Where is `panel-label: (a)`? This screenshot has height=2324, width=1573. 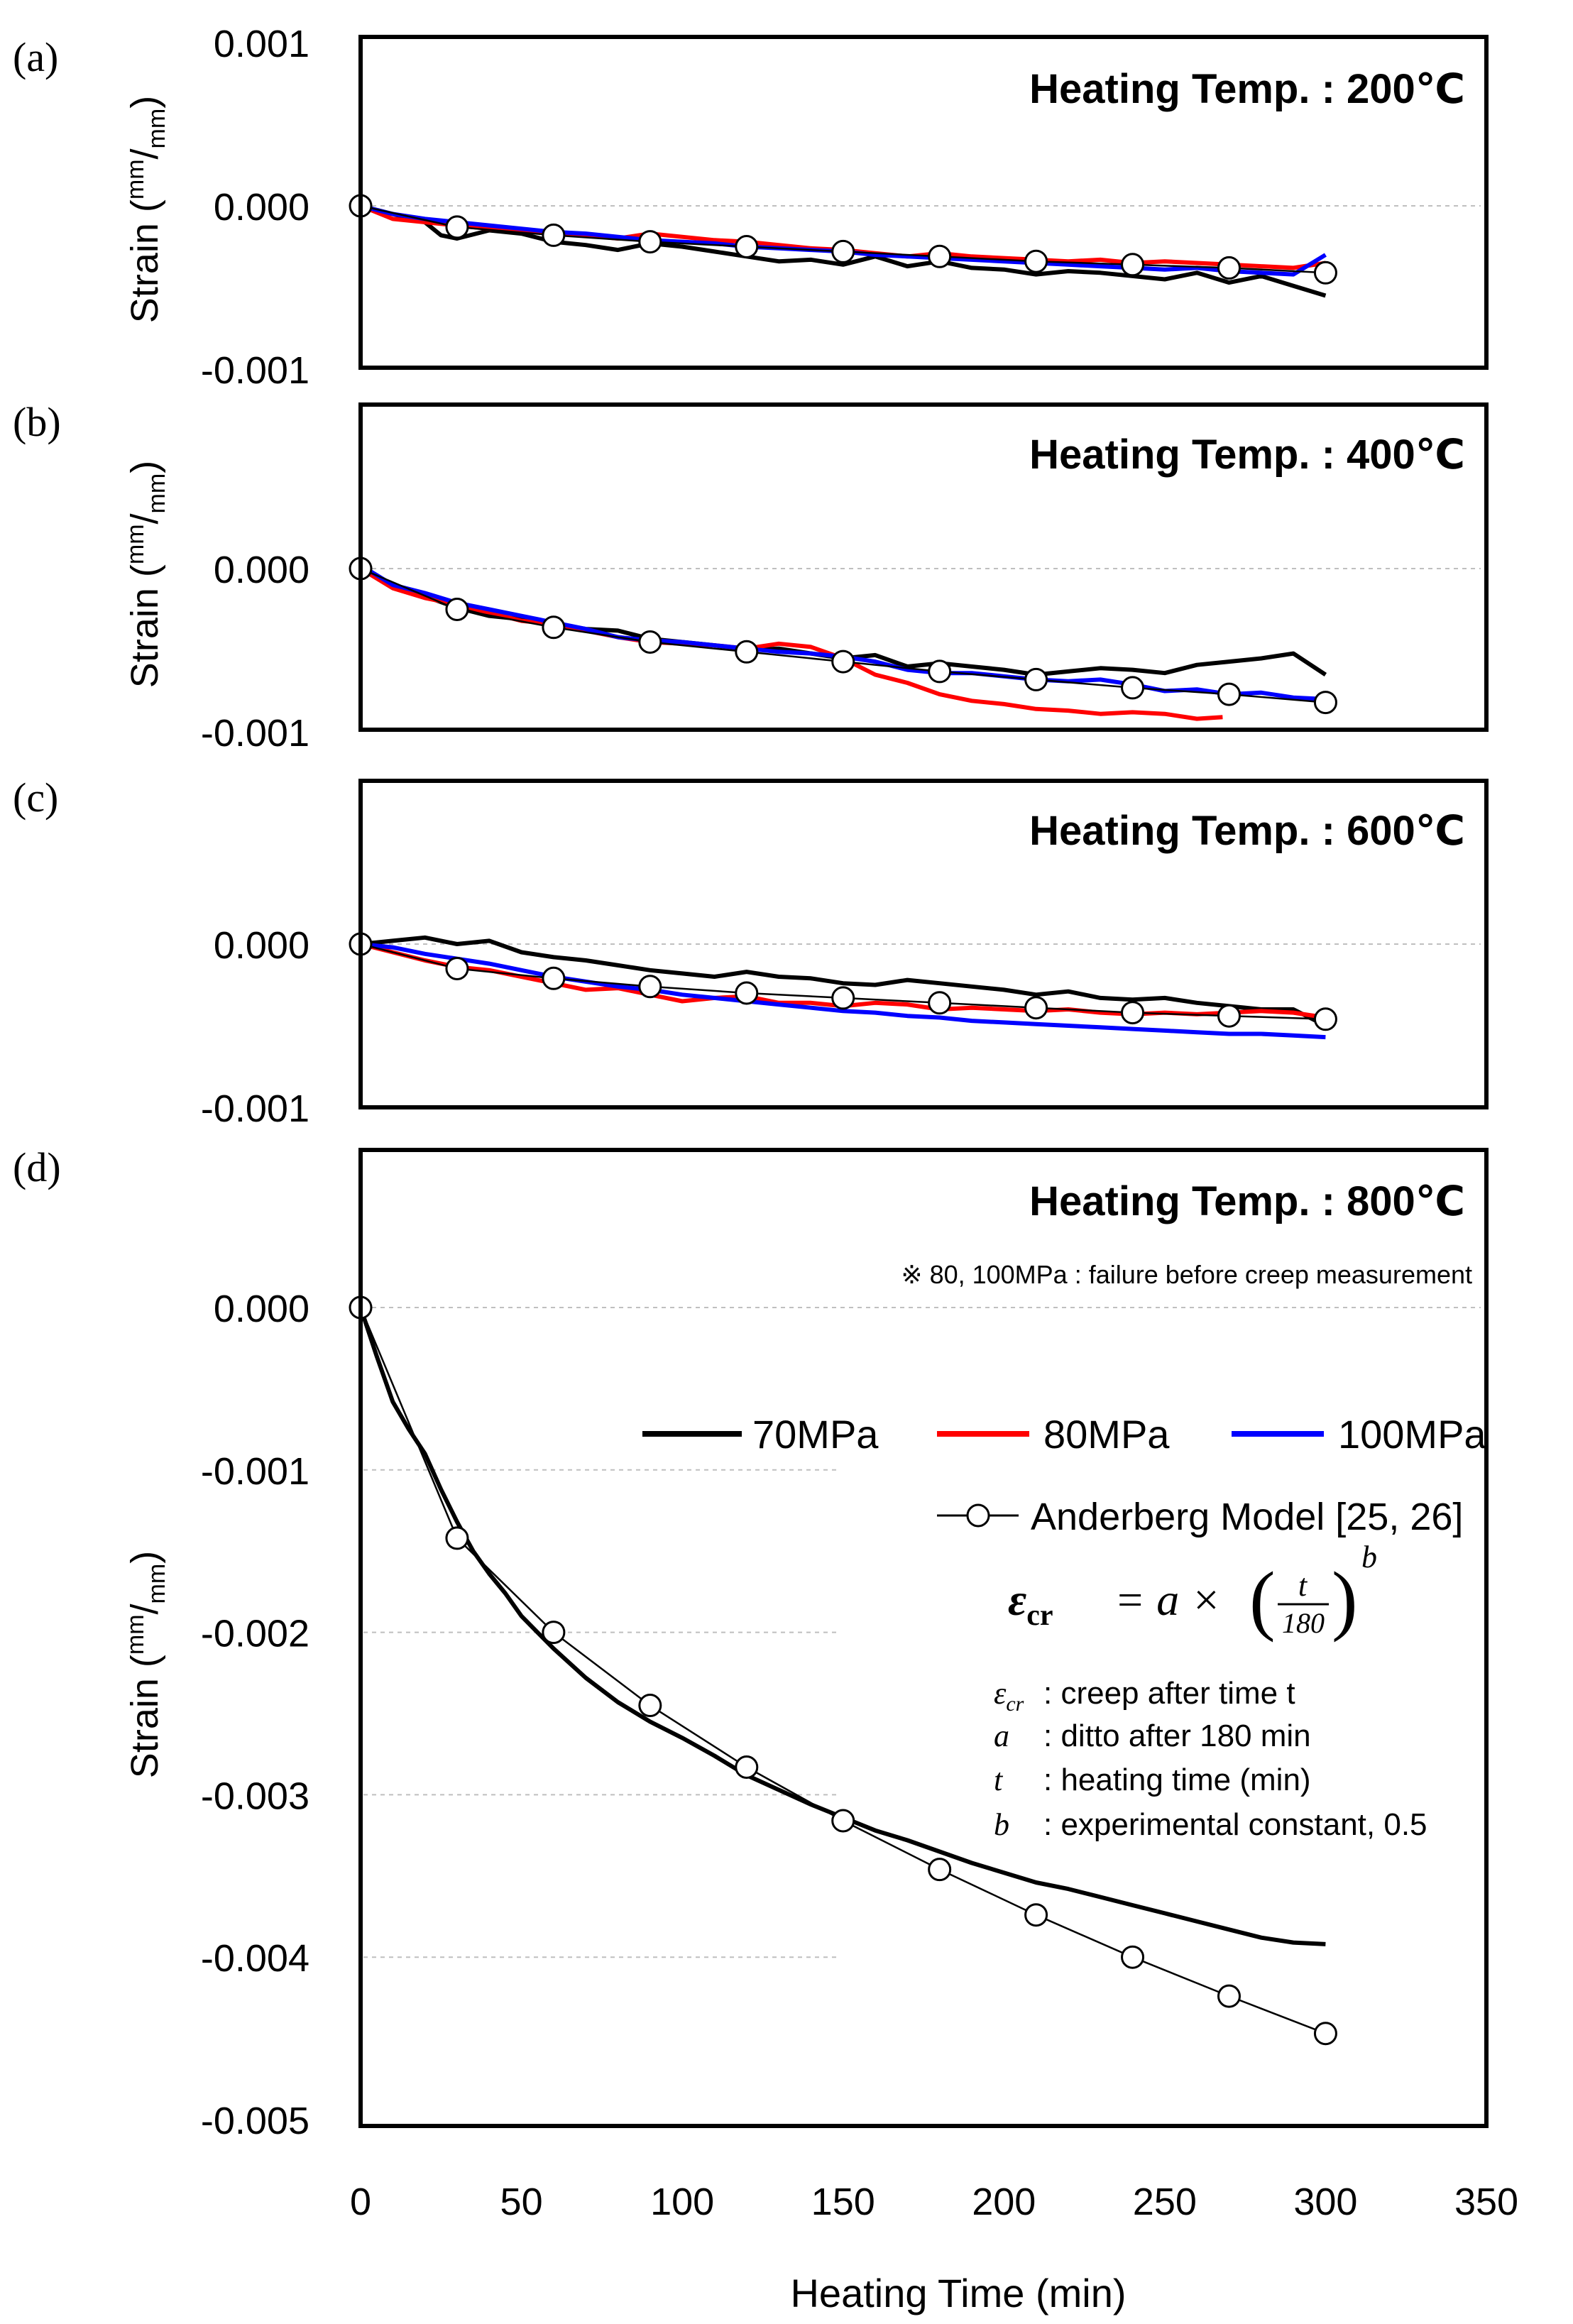
panel-label: (a) is located at coordinates (35, 57).